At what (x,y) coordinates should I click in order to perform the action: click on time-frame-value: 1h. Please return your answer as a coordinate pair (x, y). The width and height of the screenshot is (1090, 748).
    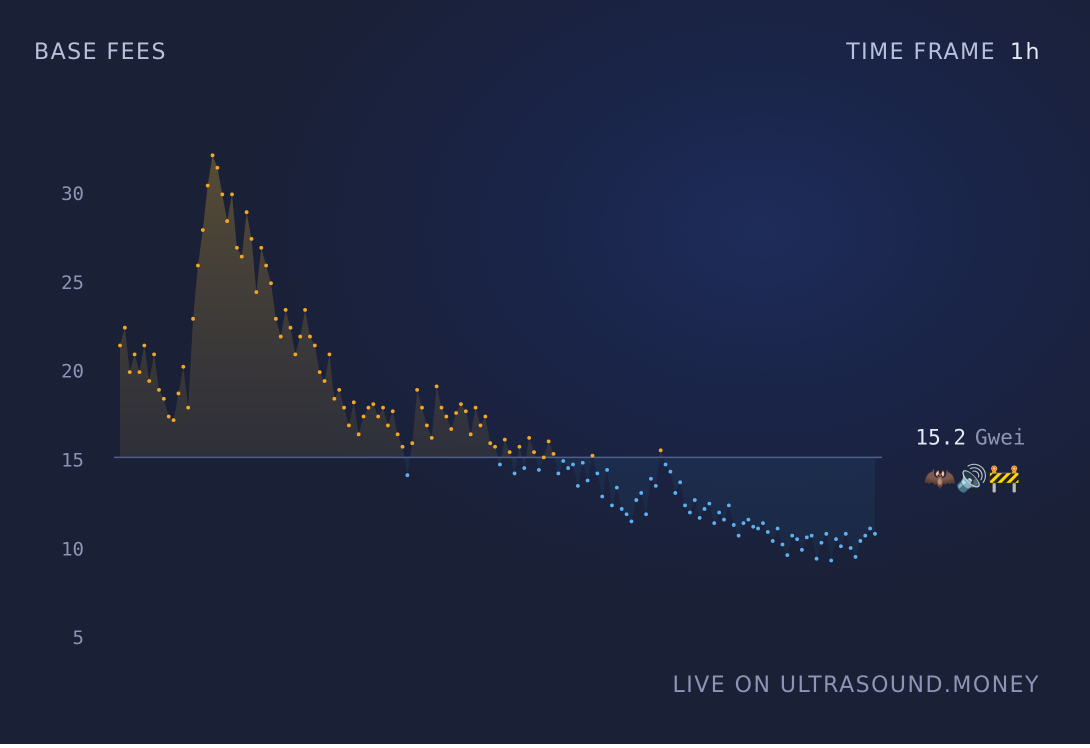
    Looking at the image, I should click on (1025, 52).